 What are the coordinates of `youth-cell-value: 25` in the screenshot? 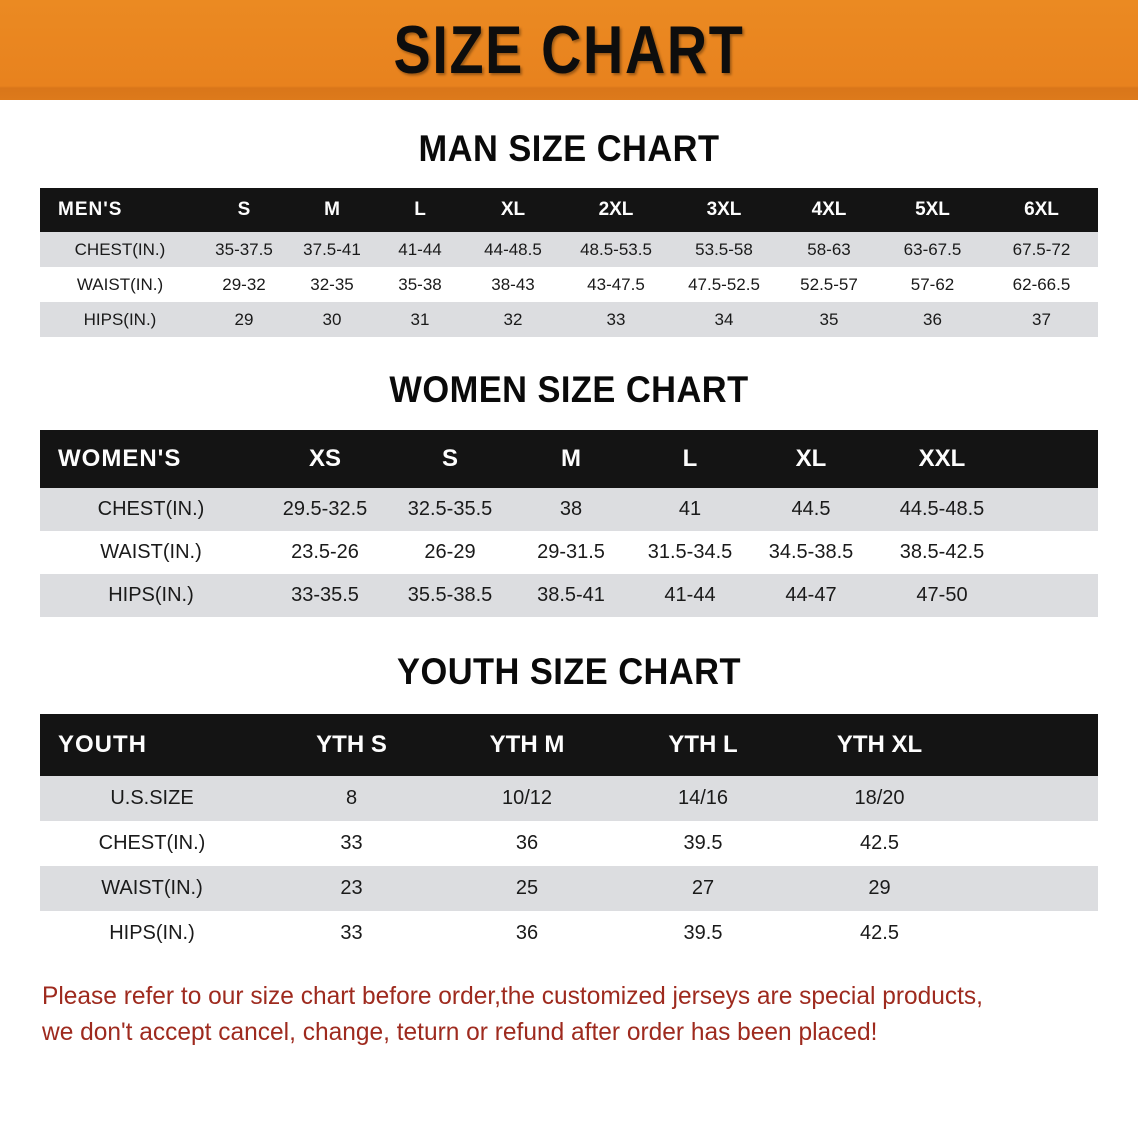 It's located at (527, 888).